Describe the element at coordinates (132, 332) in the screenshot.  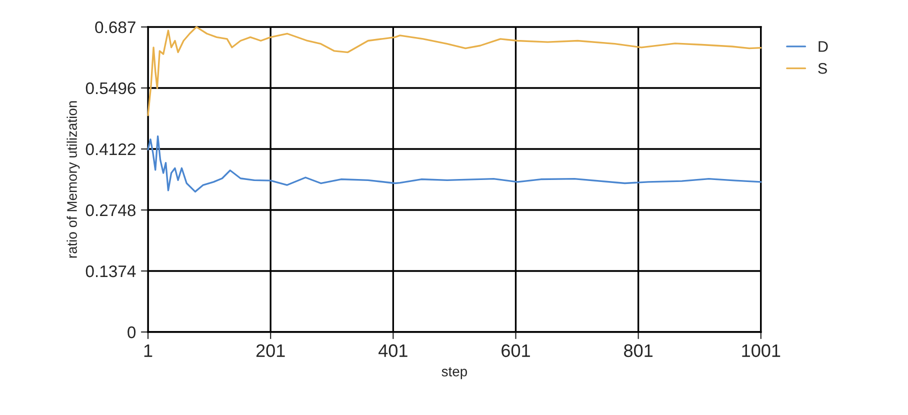
I see `y-tick-label: 0` at that location.